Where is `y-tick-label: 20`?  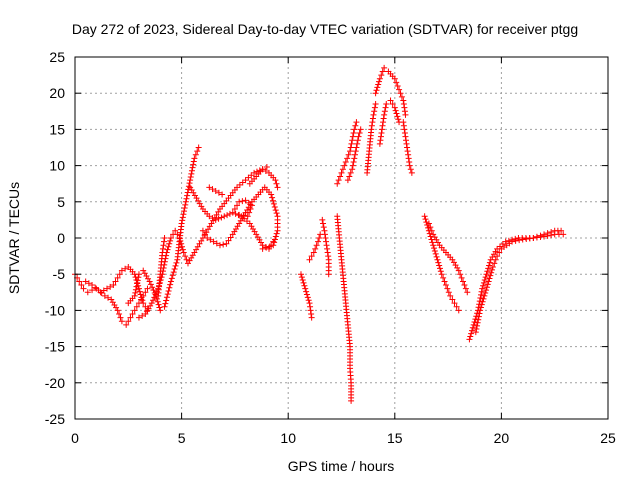
y-tick-label: 20 is located at coordinates (57, 93).